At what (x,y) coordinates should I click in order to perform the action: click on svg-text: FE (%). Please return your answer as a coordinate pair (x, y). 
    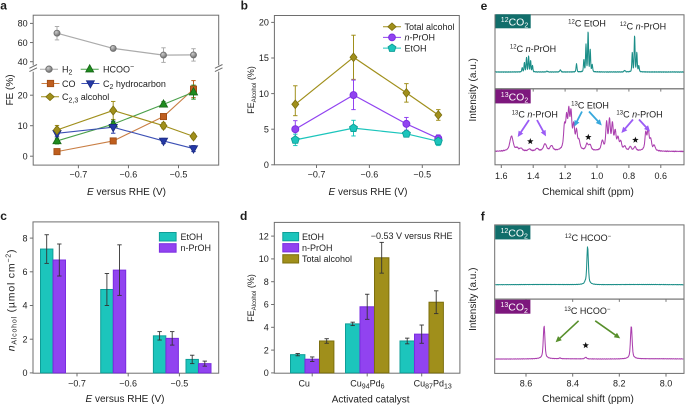
    Looking at the image, I should click on (10, 89).